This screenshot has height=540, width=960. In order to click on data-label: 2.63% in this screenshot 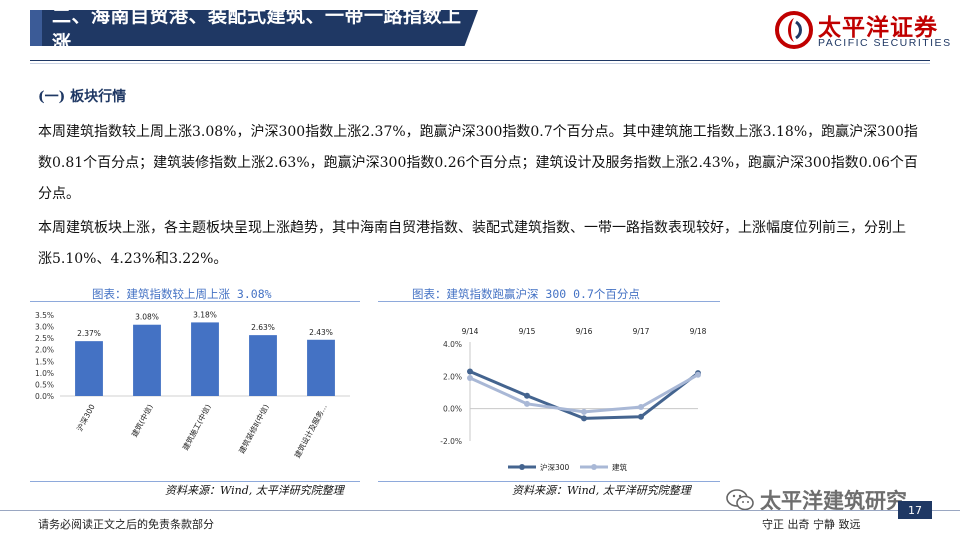, I will do `click(263, 327)`.